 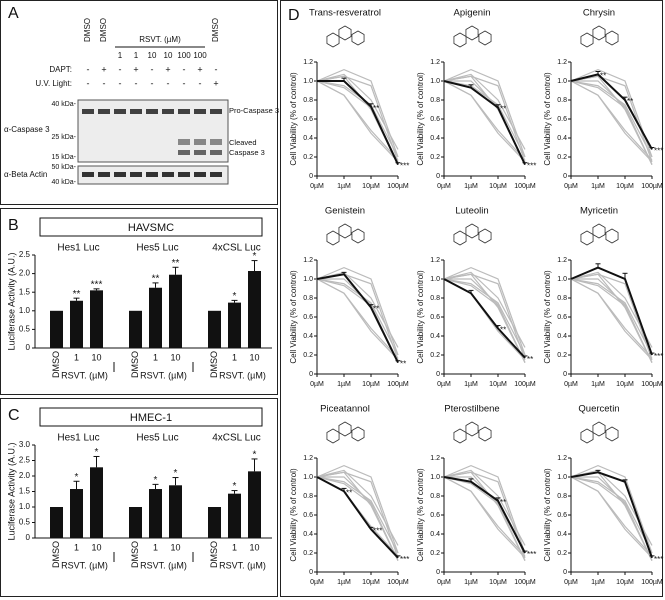 I want to click on group-label: 4xCSL Luc, so click(x=236, y=248).